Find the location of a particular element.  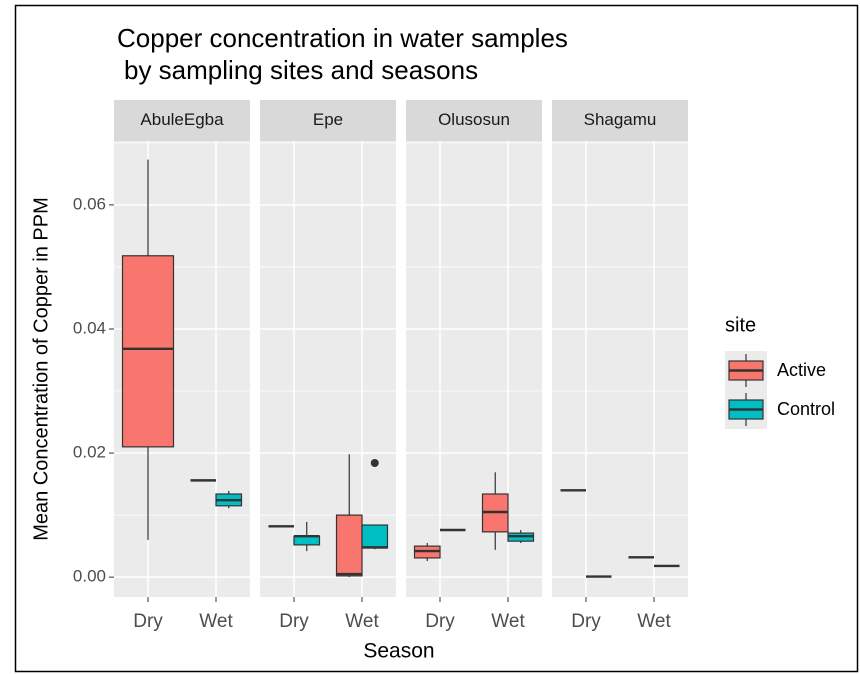

strip-label: Olusosun is located at coordinates (474, 119).